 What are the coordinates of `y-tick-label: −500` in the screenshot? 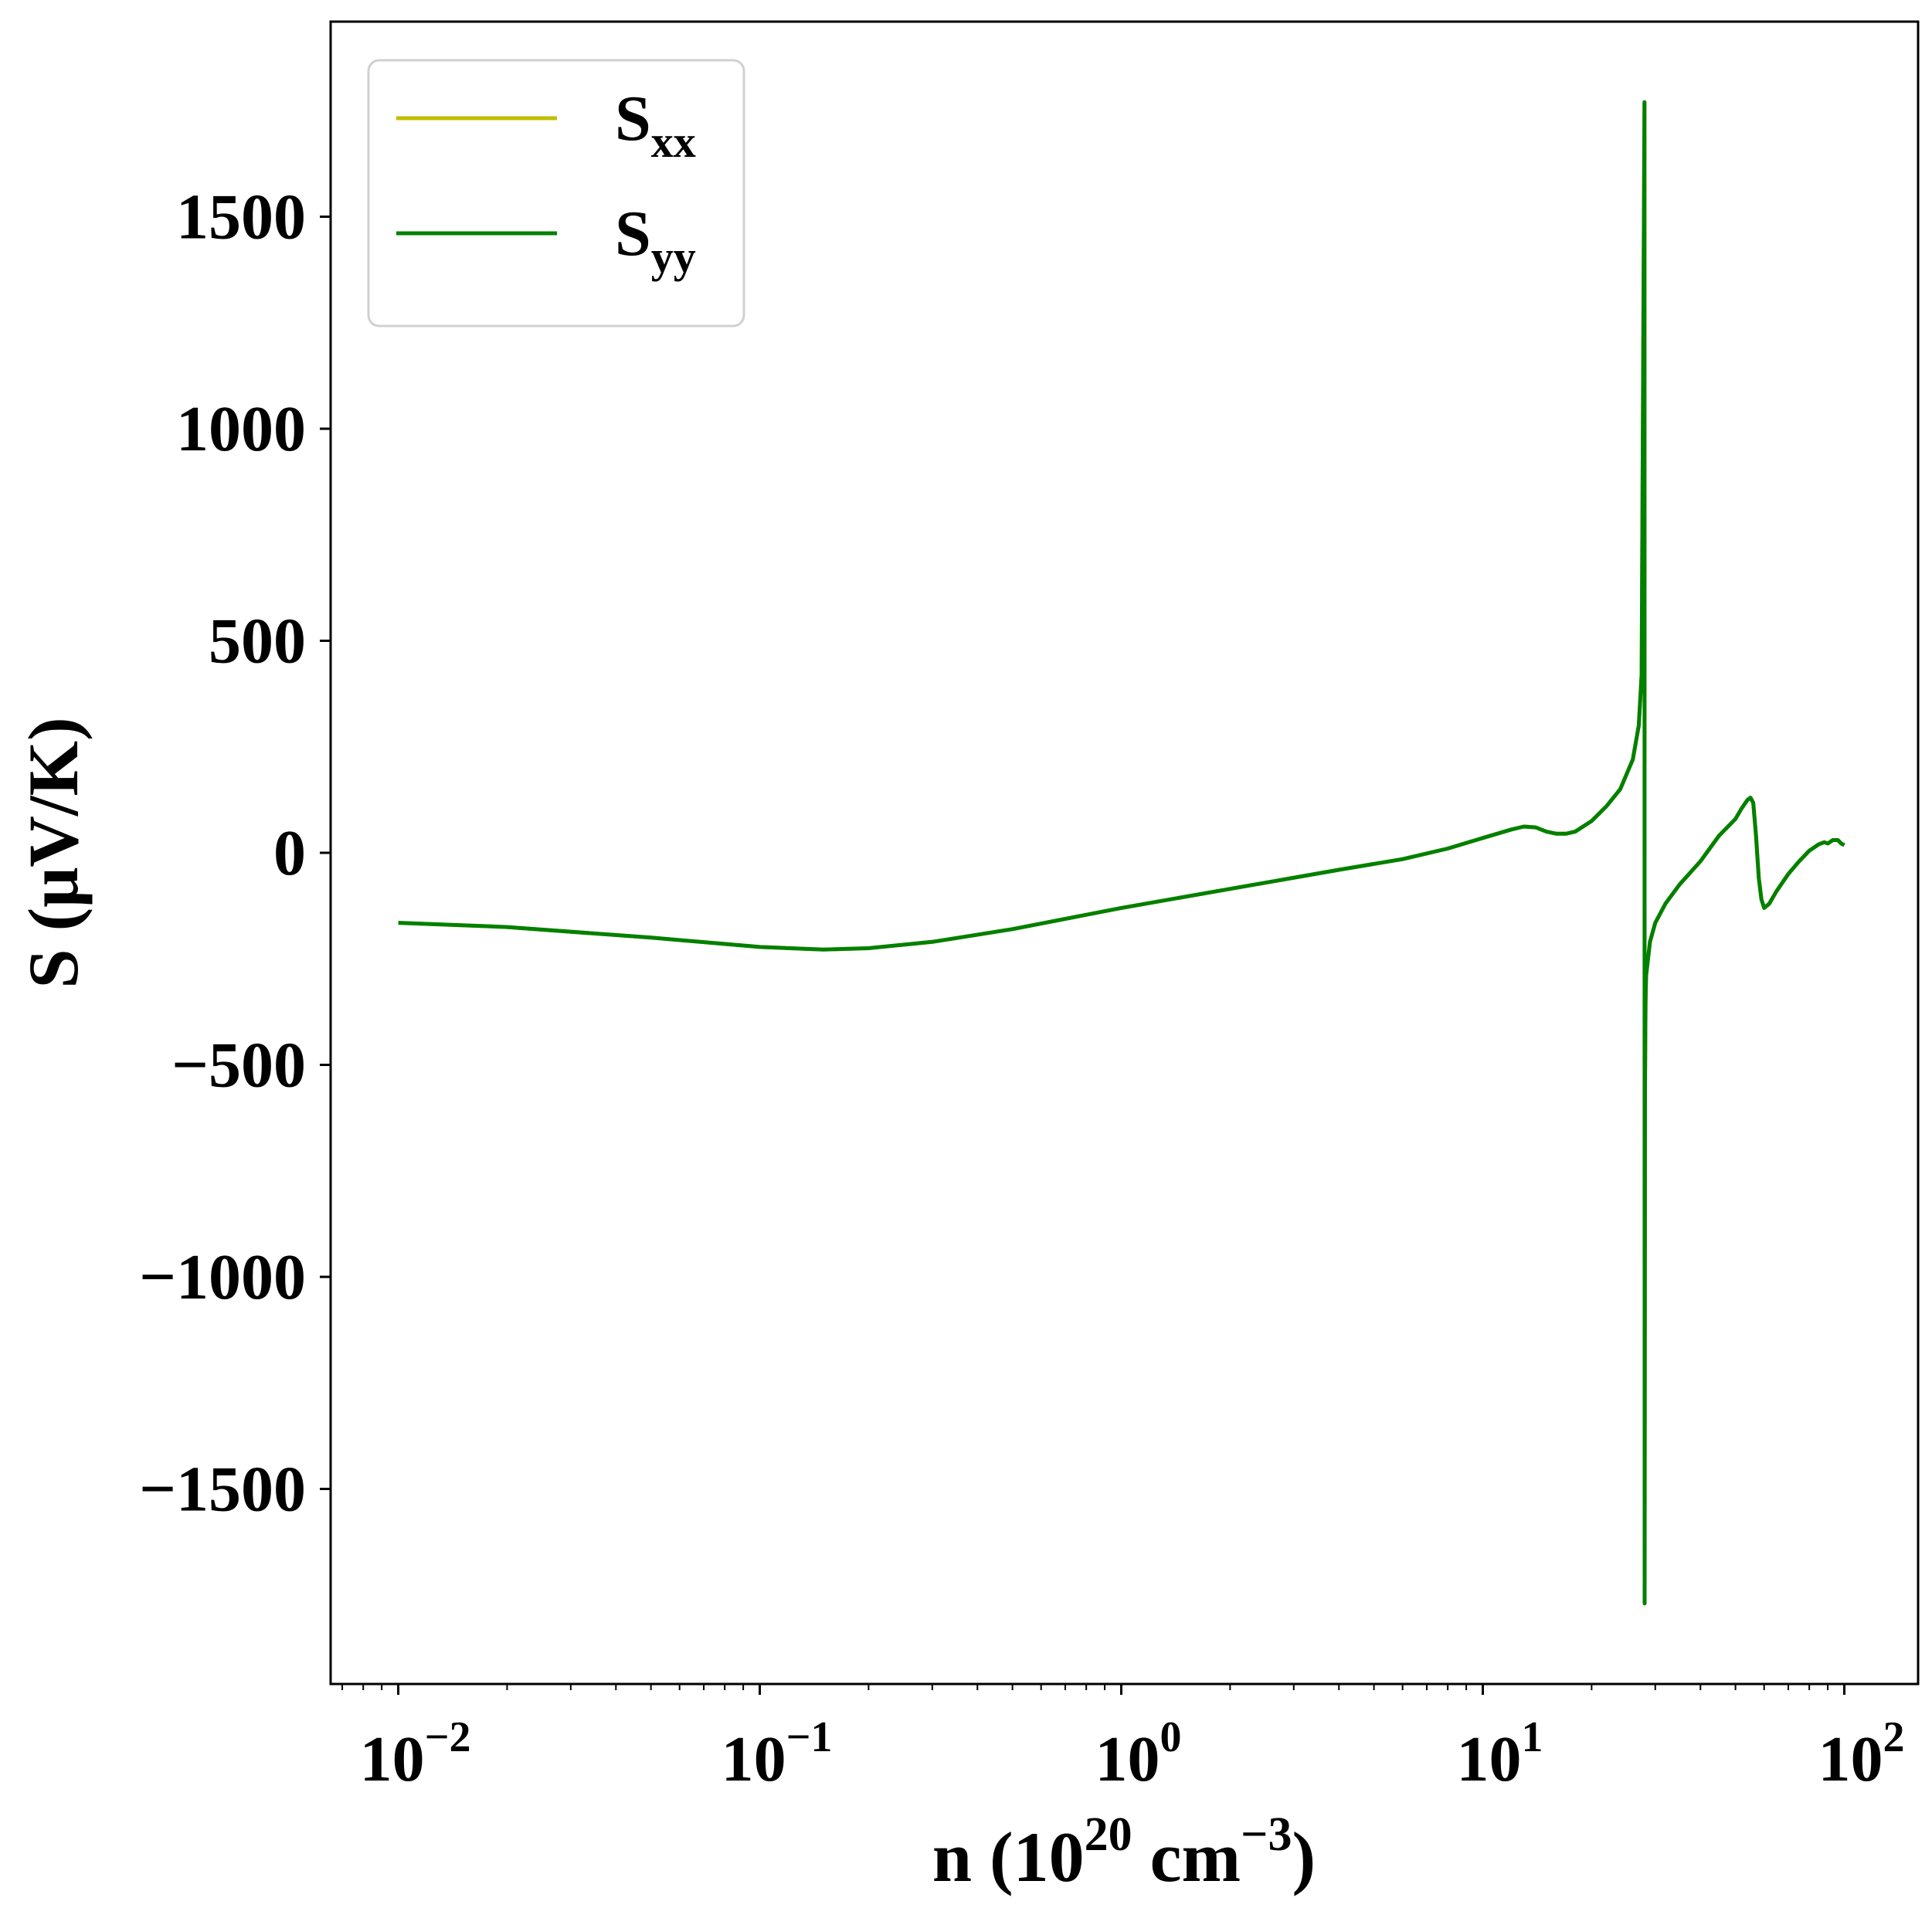 It's located at (239, 1065).